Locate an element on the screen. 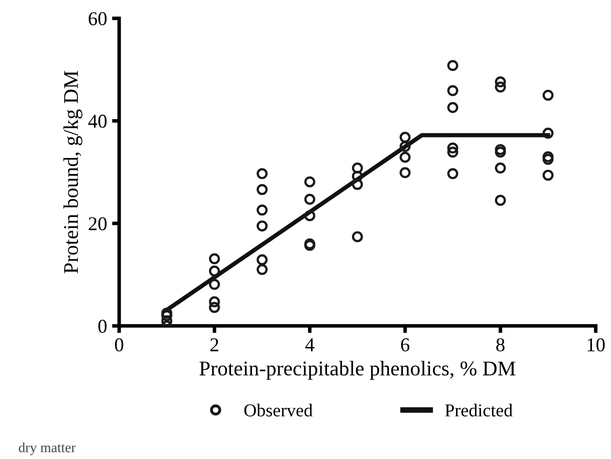  x-tick-label: 0 is located at coordinates (119, 345).